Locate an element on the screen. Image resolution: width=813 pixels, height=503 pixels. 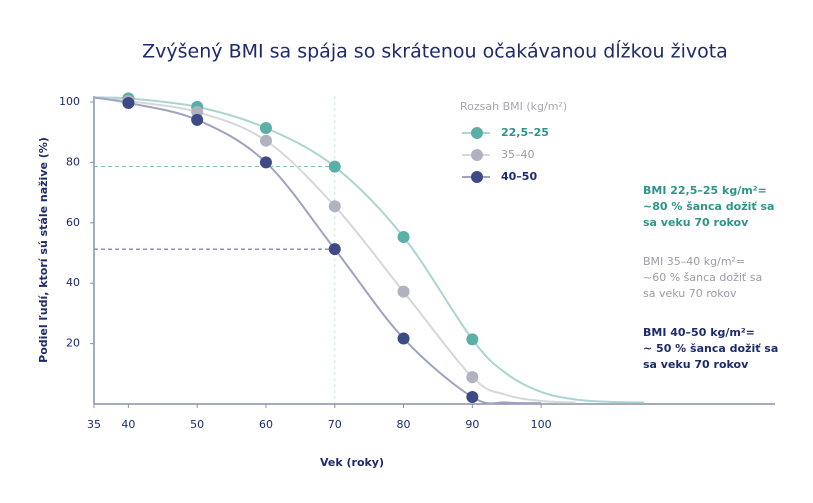
annotation: BMI 35–40 kg/m²= is located at coordinates (694, 261).